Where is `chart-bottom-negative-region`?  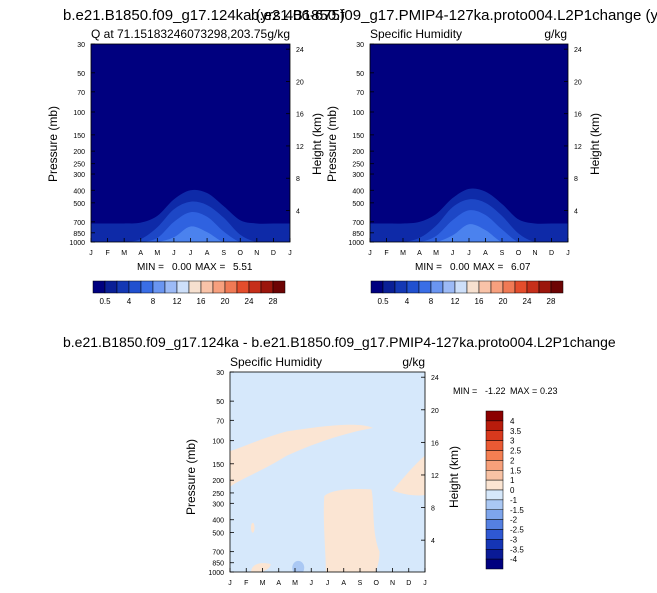 chart-bottom-negative-region is located at coordinates (298, 566).